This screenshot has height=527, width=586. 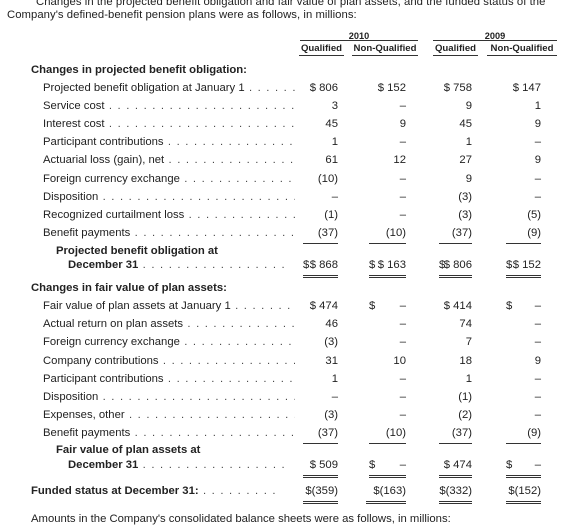 I want to click on table-cell: 18, so click(x=465, y=360).